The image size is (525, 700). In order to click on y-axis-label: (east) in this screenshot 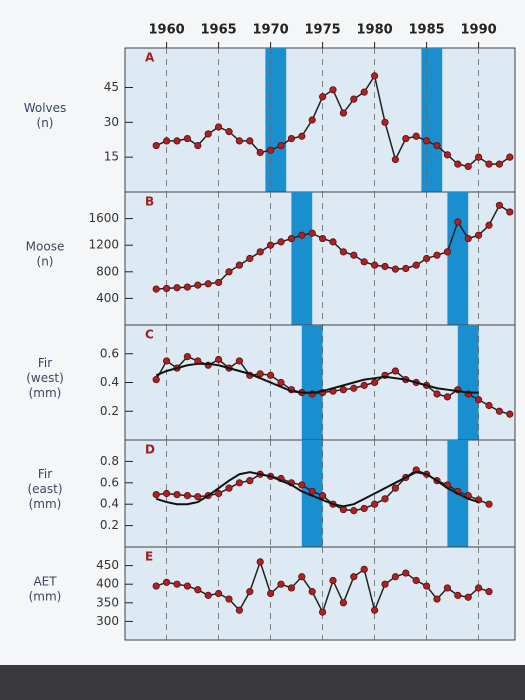, I will do `click(44, 489)`.